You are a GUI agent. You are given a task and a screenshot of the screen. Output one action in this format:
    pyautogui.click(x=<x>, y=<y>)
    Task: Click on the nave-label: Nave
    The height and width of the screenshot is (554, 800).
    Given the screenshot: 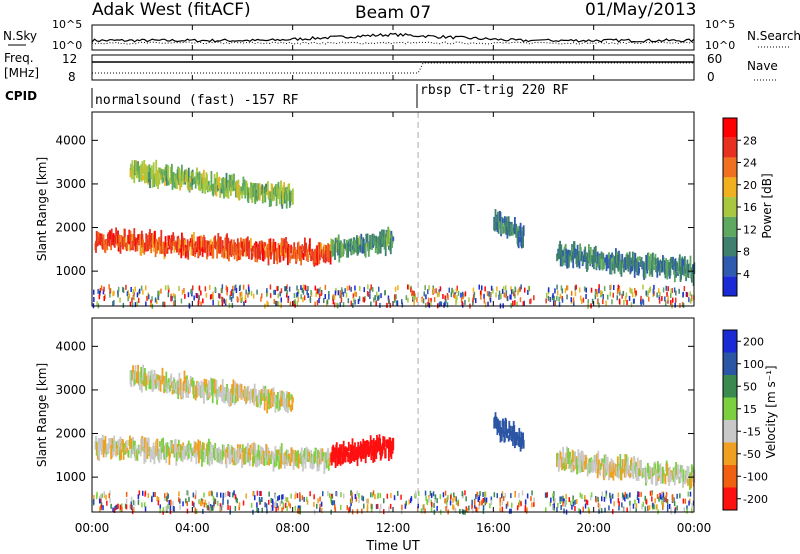 What is the action you would take?
    pyautogui.click(x=762, y=66)
    